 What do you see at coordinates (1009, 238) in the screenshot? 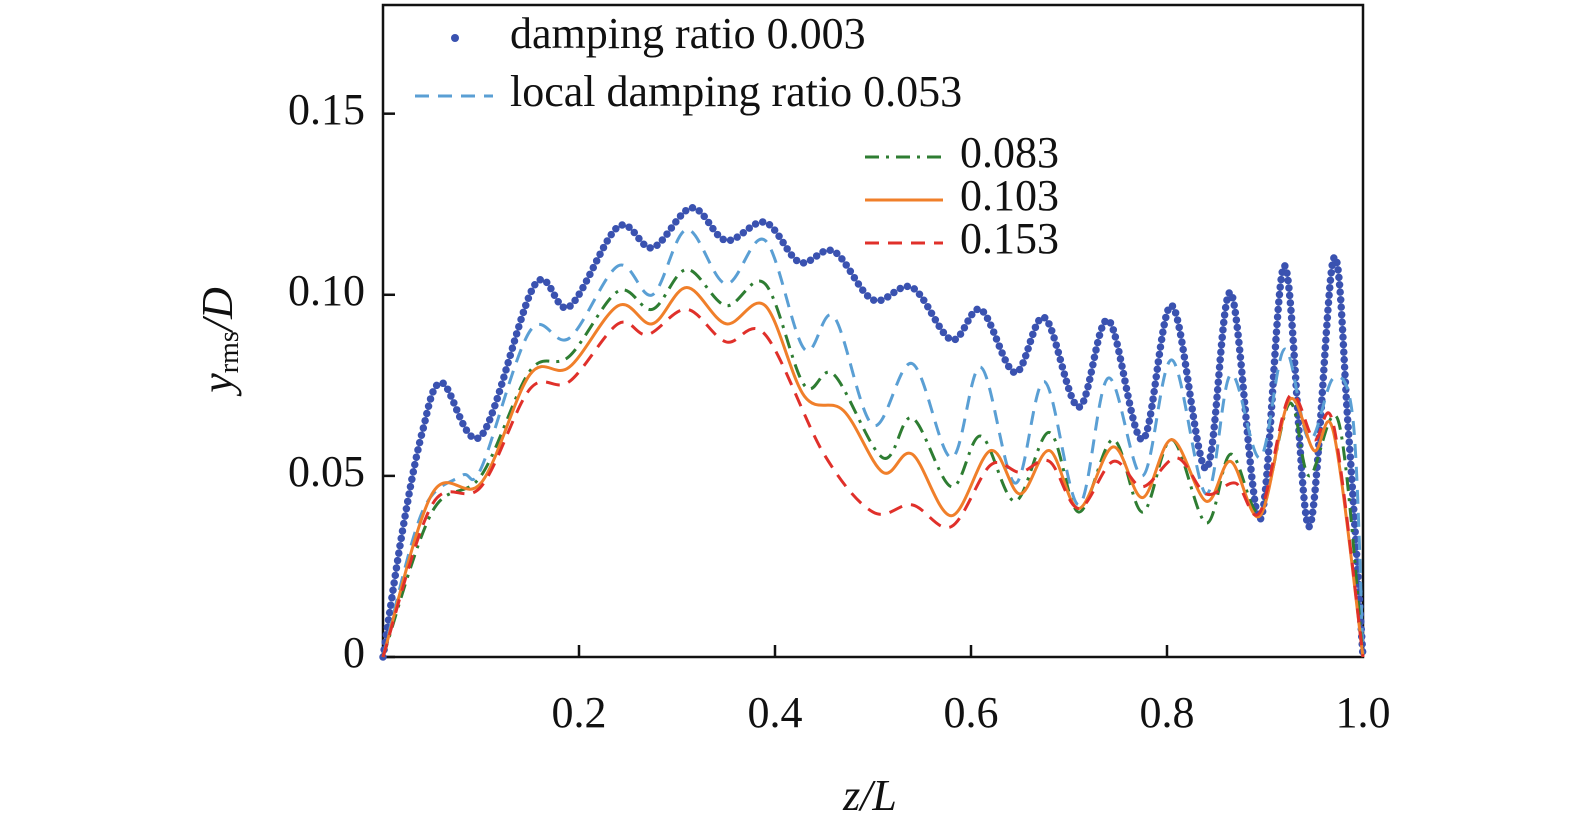
I see `legend-label: 0.153` at bounding box center [1009, 238].